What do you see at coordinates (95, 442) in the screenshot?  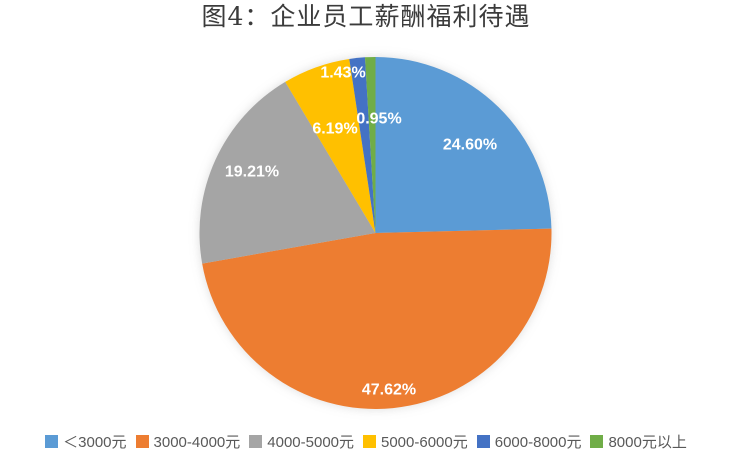 I see `legend-label-1: ＜3000元` at bounding box center [95, 442].